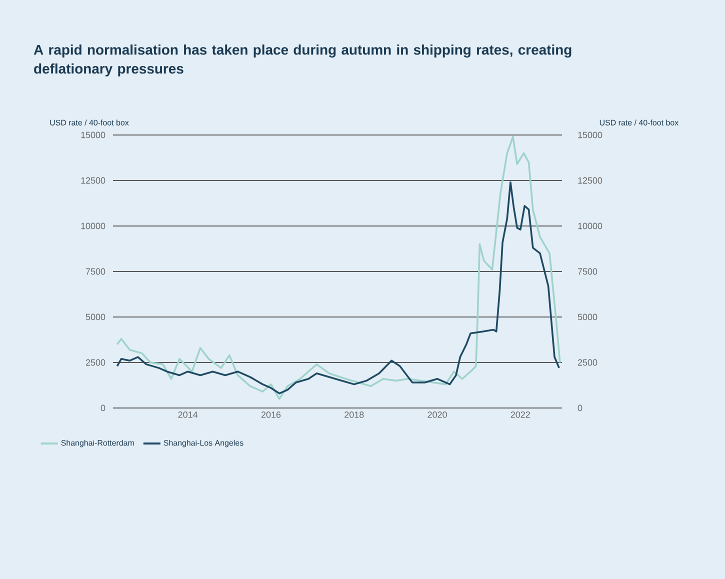 The image size is (725, 579). Describe the element at coordinates (103, 408) in the screenshot. I see `y-tick-label: 0` at that location.